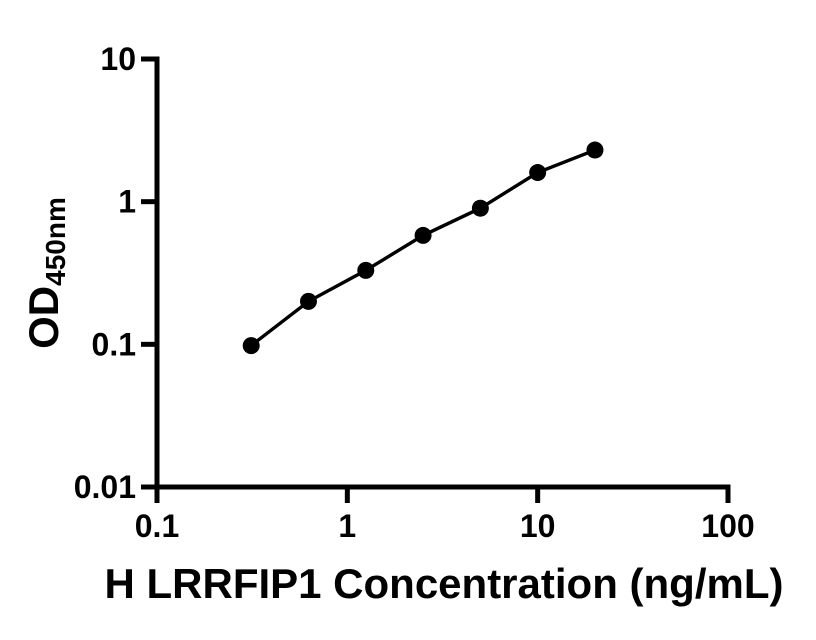 The height and width of the screenshot is (640, 816). I want to click on x-axis-tick-label: 1, so click(347, 526).